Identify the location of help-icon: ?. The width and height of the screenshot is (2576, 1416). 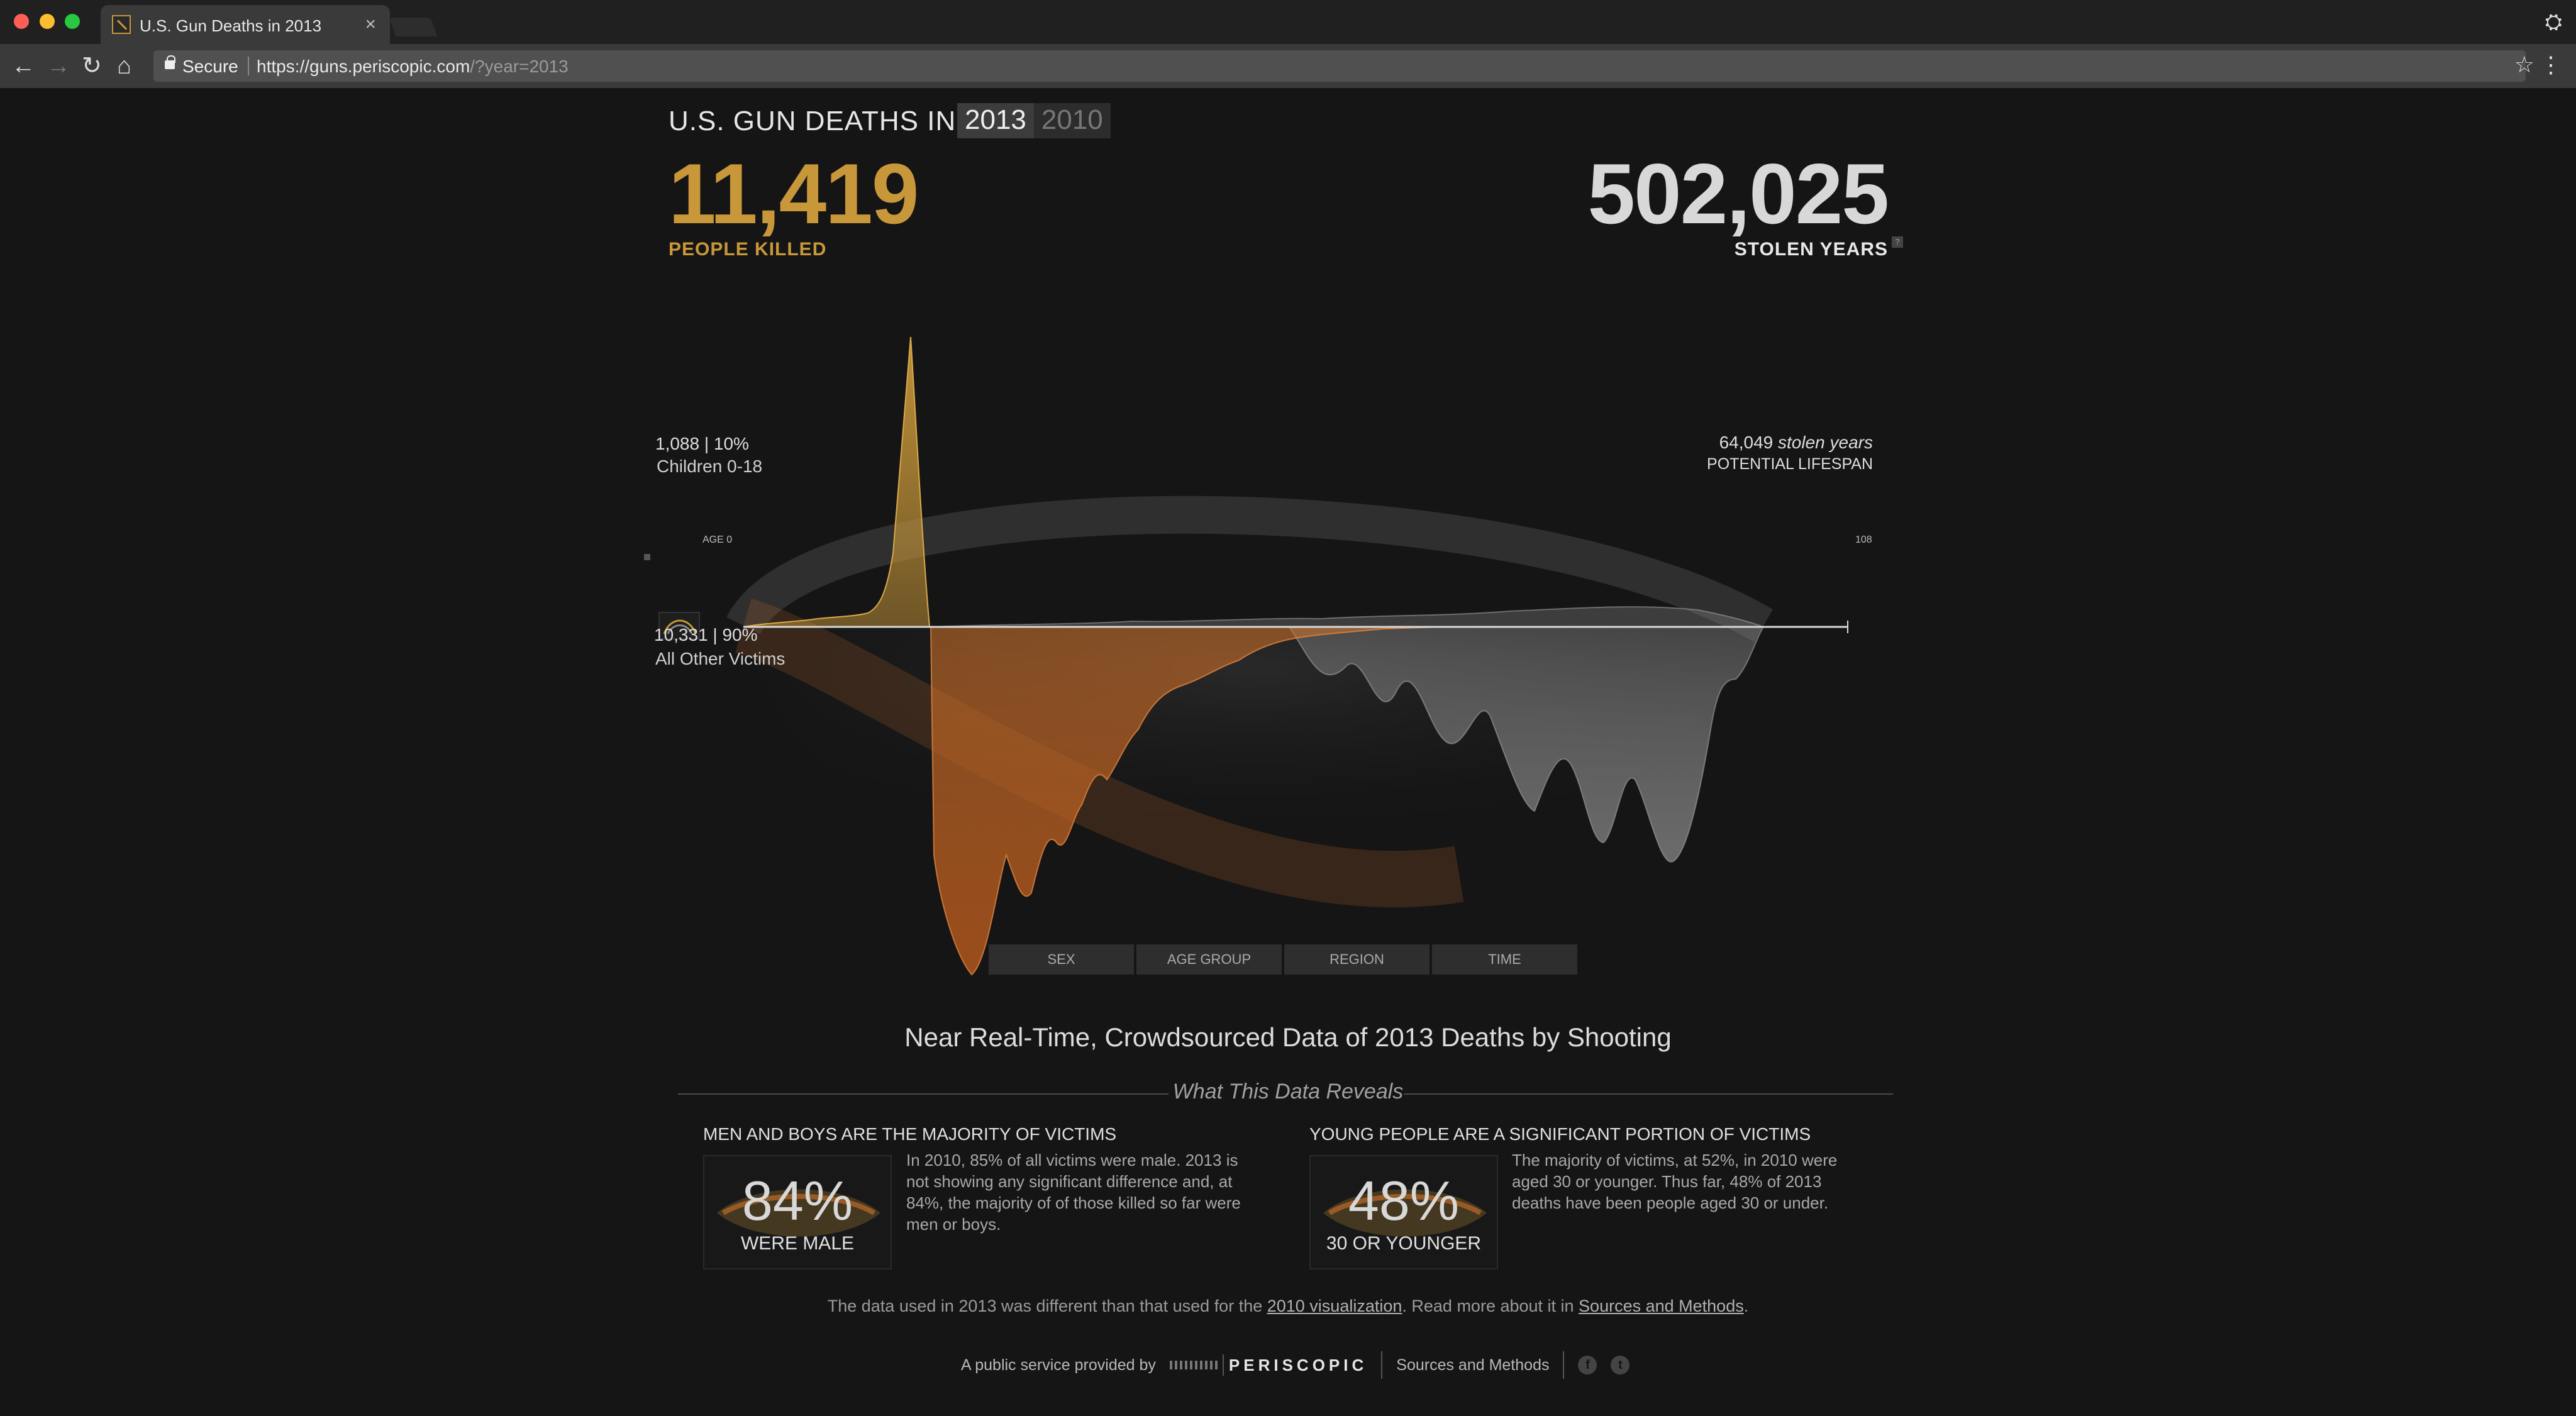
(1897, 242).